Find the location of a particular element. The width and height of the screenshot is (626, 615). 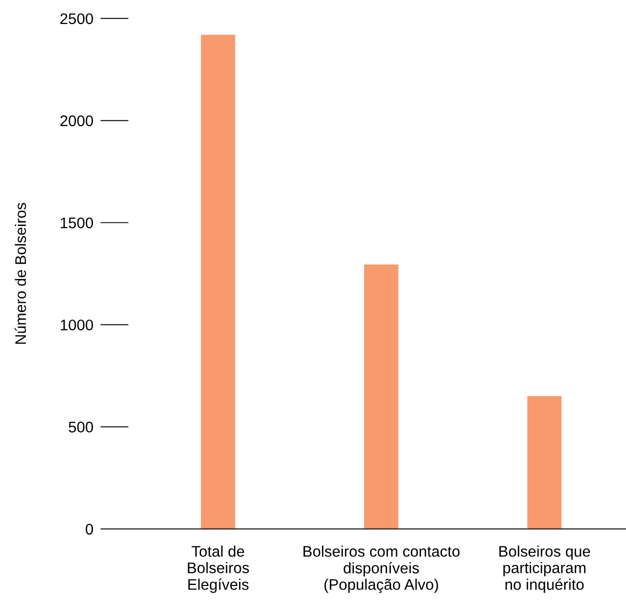

x-tick-label: Total de Bolseiros Elegíveis is located at coordinates (218, 569).